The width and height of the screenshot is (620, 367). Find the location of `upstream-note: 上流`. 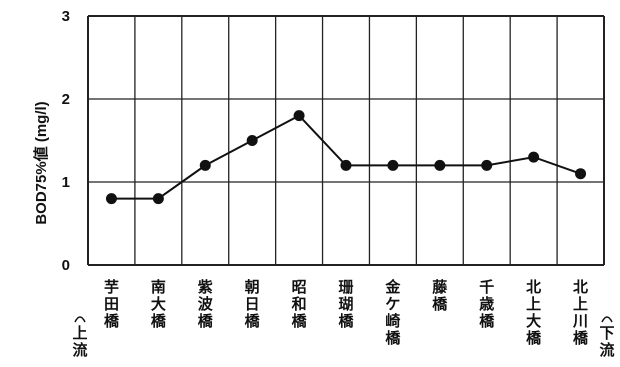

upstream-note: 上流 is located at coordinates (80, 337).